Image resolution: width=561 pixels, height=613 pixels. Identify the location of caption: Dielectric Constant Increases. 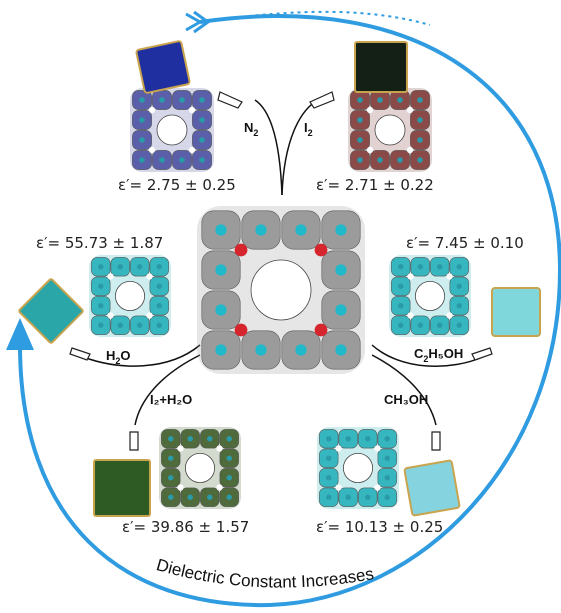
(264, 573).